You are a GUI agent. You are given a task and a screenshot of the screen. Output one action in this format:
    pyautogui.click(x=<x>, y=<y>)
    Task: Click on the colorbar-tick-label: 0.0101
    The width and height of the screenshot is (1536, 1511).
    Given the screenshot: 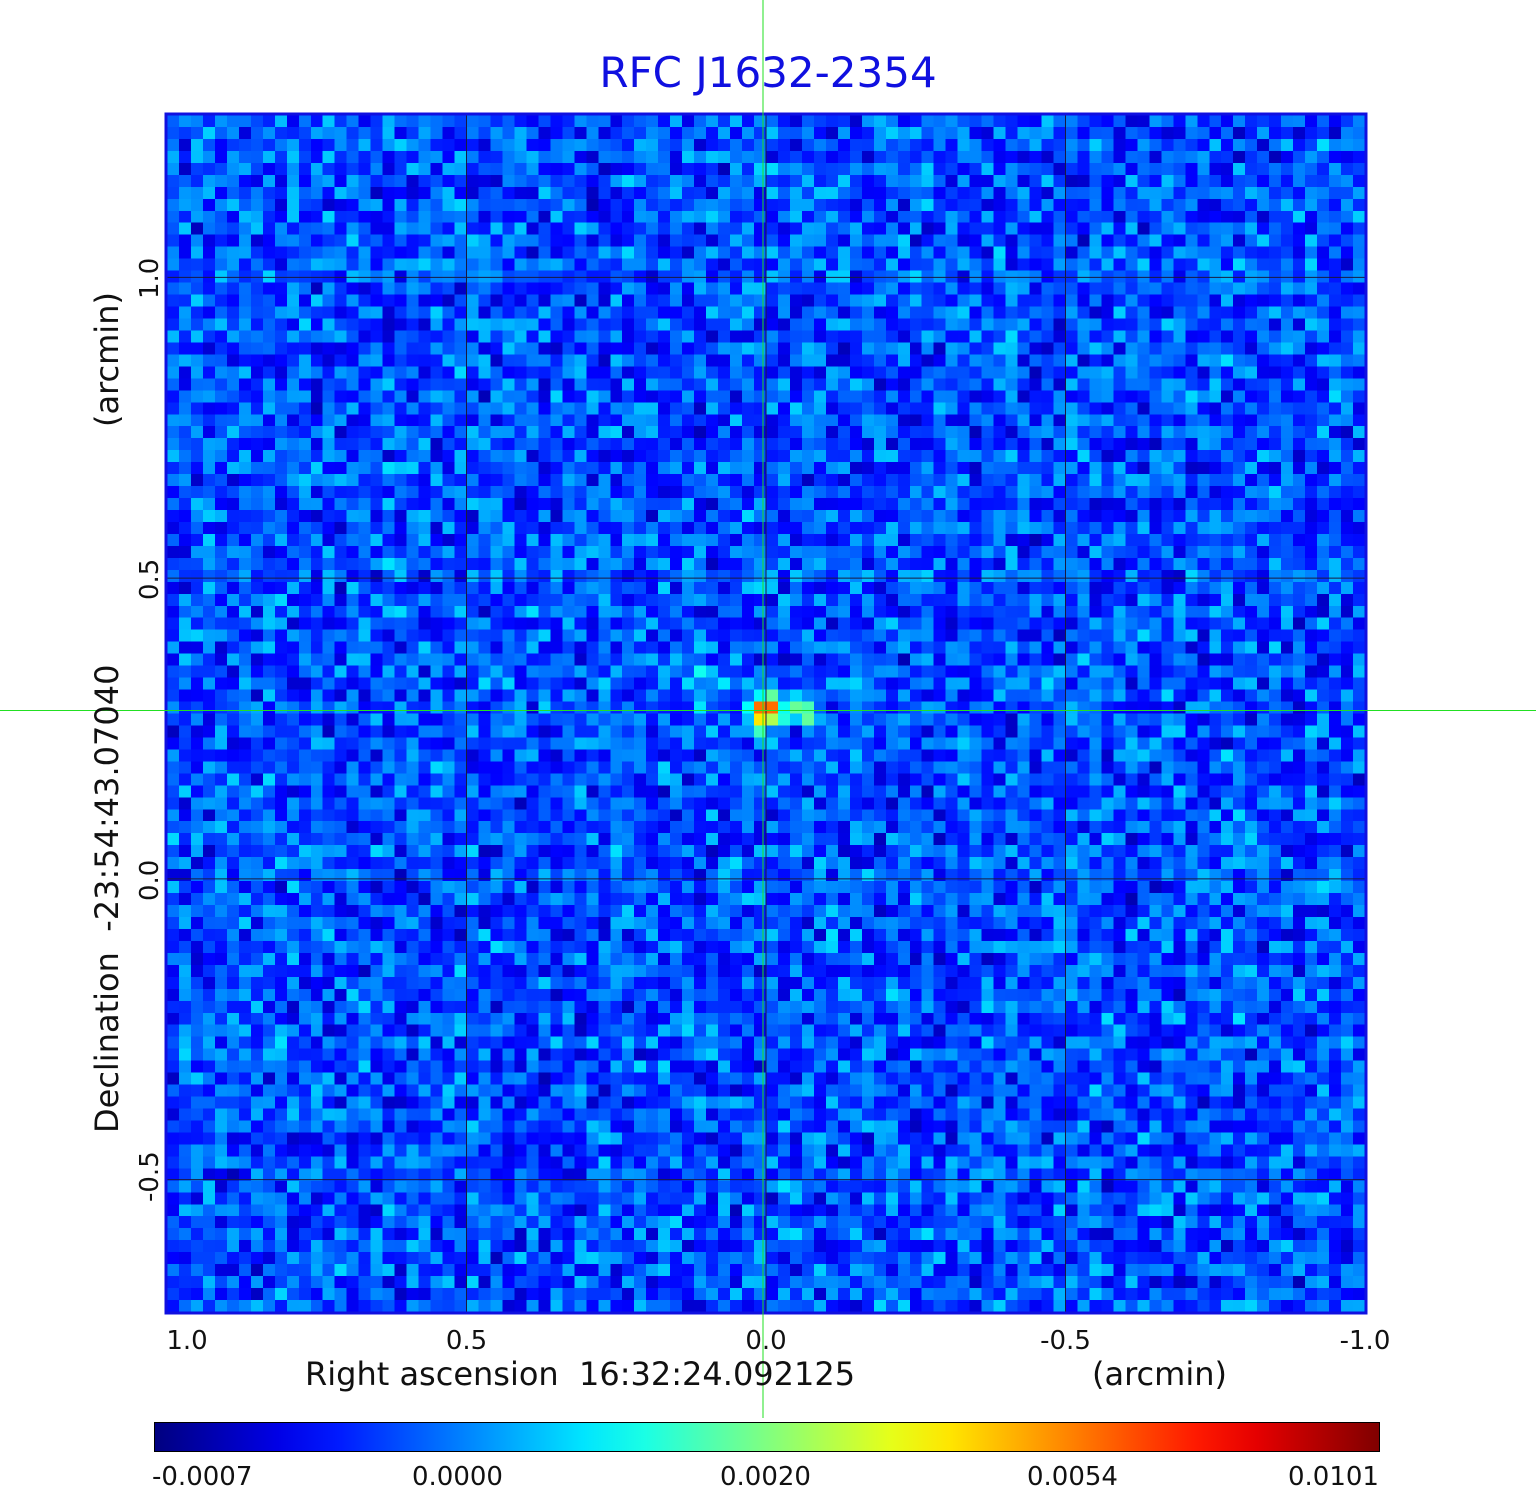 What is the action you would take?
    pyautogui.click(x=1333, y=1477)
    